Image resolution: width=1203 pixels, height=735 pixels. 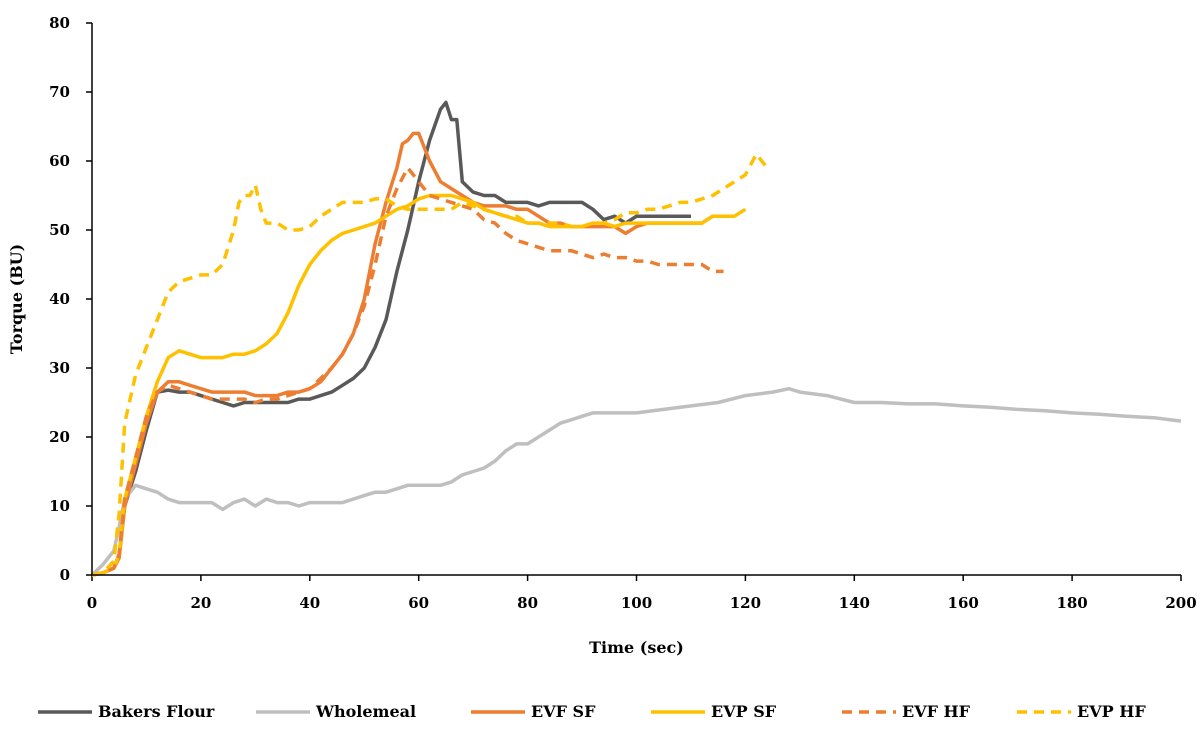 What do you see at coordinates (936, 711) in the screenshot?
I see `legend-label-evf-hf: EVF HF` at bounding box center [936, 711].